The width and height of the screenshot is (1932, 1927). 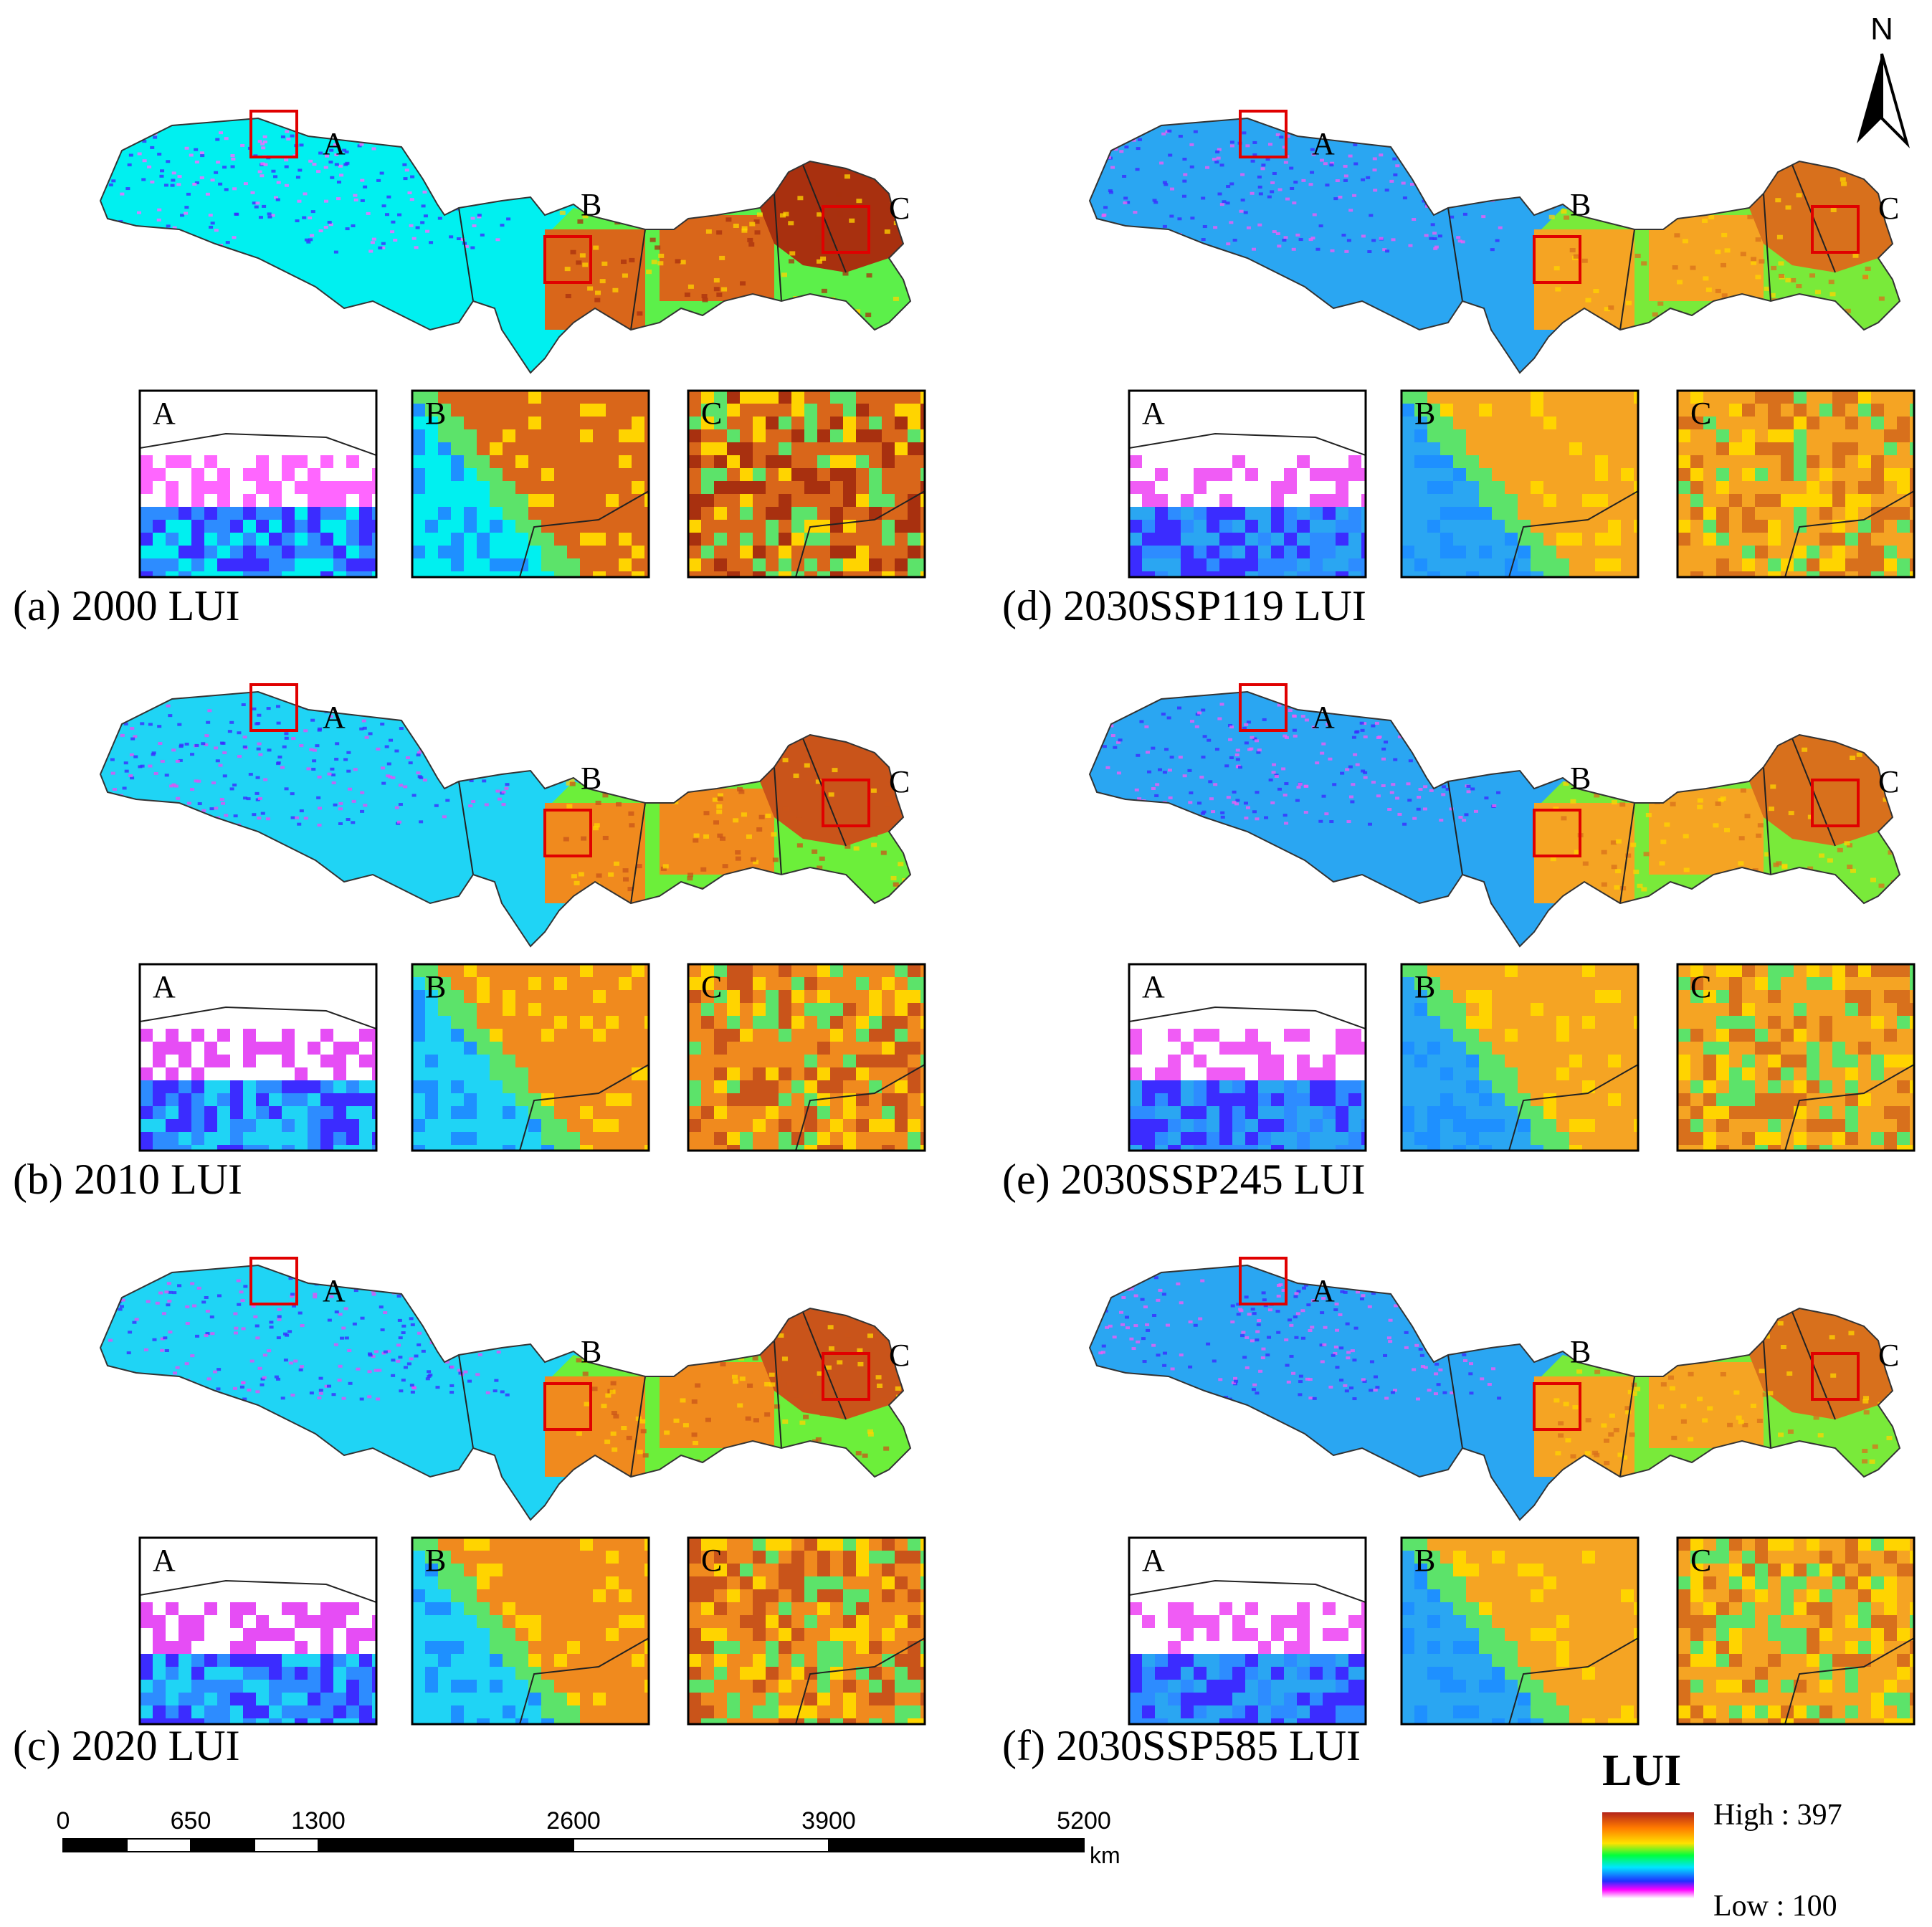 I want to click on scale-bar: 0 650 1300 2600 3900 5200 km, so click(x=588, y=1837).